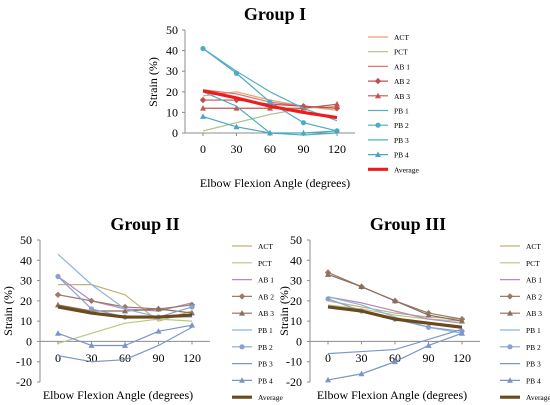  I want to click on legend-label: PB 3, so click(265, 364).